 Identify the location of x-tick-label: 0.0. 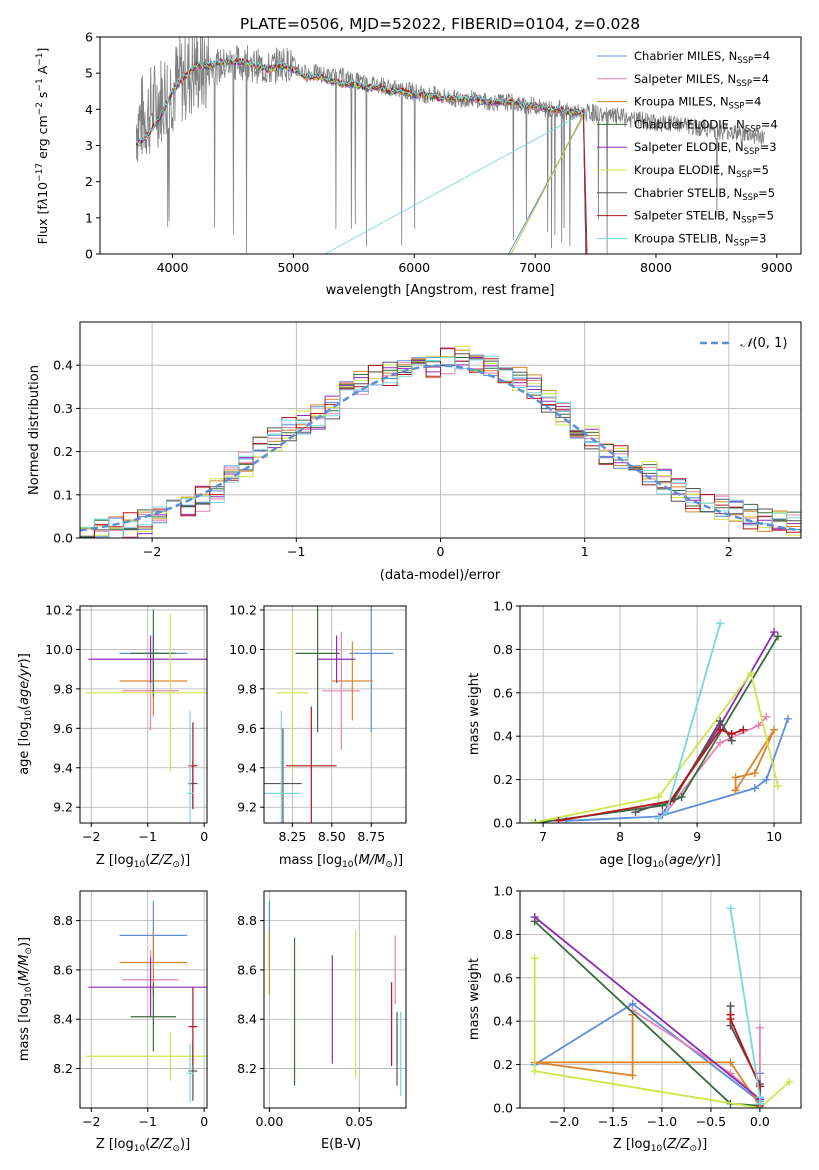
(760, 1121).